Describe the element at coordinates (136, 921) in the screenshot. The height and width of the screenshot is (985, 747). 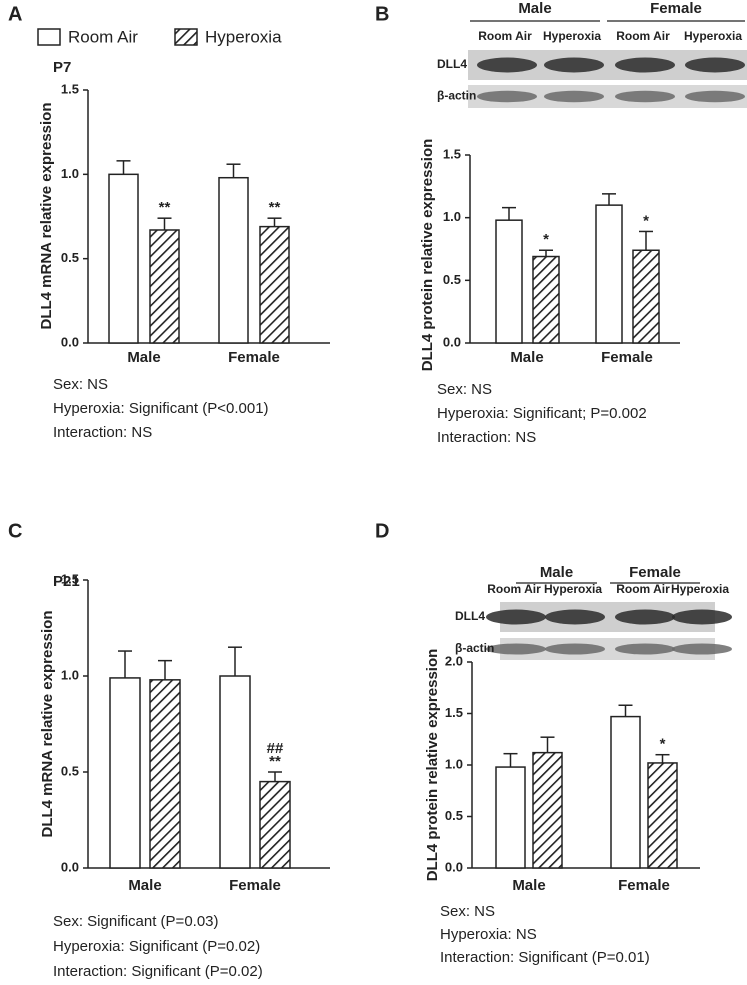
I see `stats-line: Sex: Significant (P=0.03)` at that location.